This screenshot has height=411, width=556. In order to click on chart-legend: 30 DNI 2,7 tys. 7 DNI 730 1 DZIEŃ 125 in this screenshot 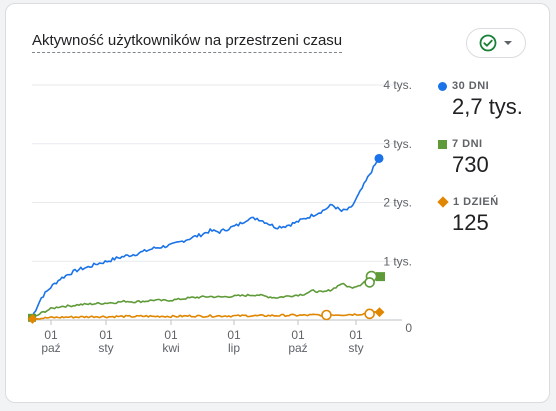, I will do `click(492, 167)`.